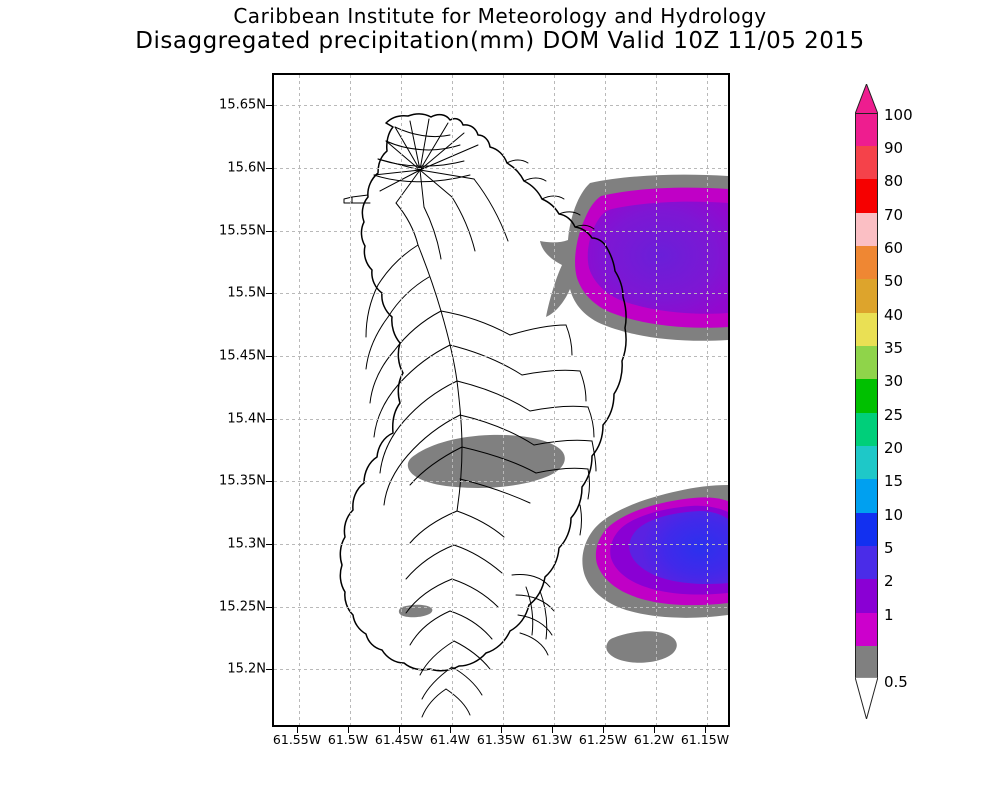  Describe the element at coordinates (889, 548) in the screenshot. I see `colorbar-tick-5: 5` at that location.